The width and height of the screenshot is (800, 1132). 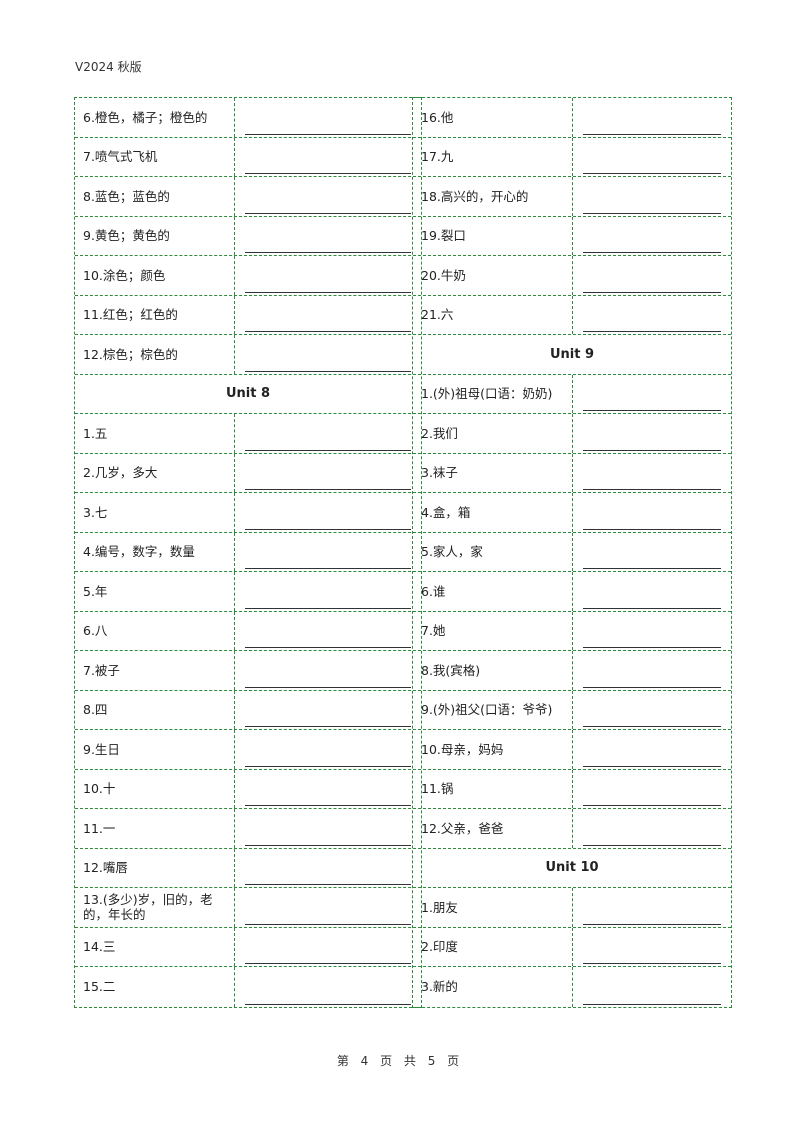 I want to click on vocab-prompt: 11.红色；红色的, so click(x=155, y=314).